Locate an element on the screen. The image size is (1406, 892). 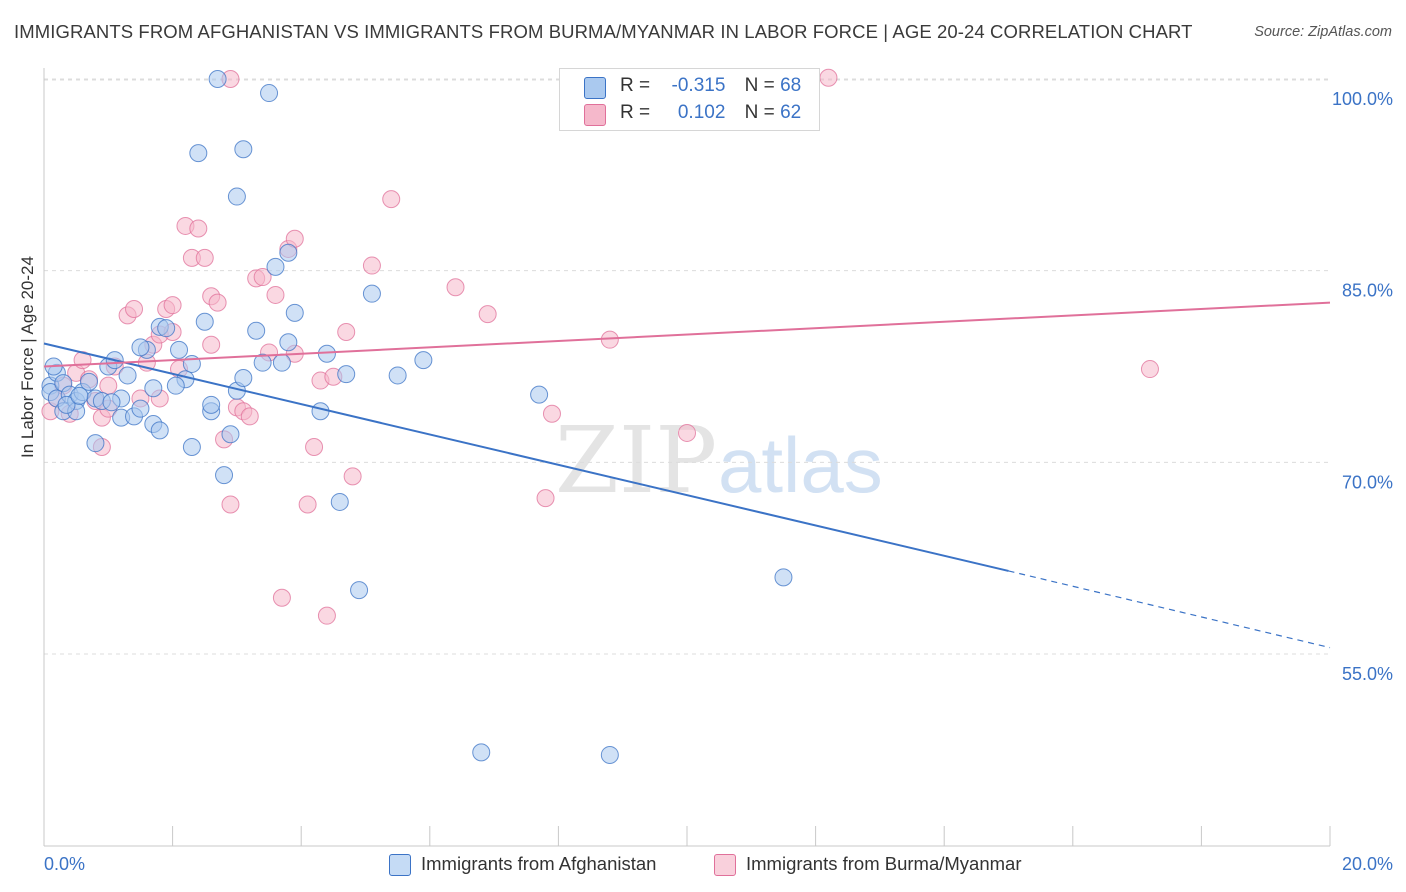
y-tick-label: 70.0% is located at coordinates (1367, 482).